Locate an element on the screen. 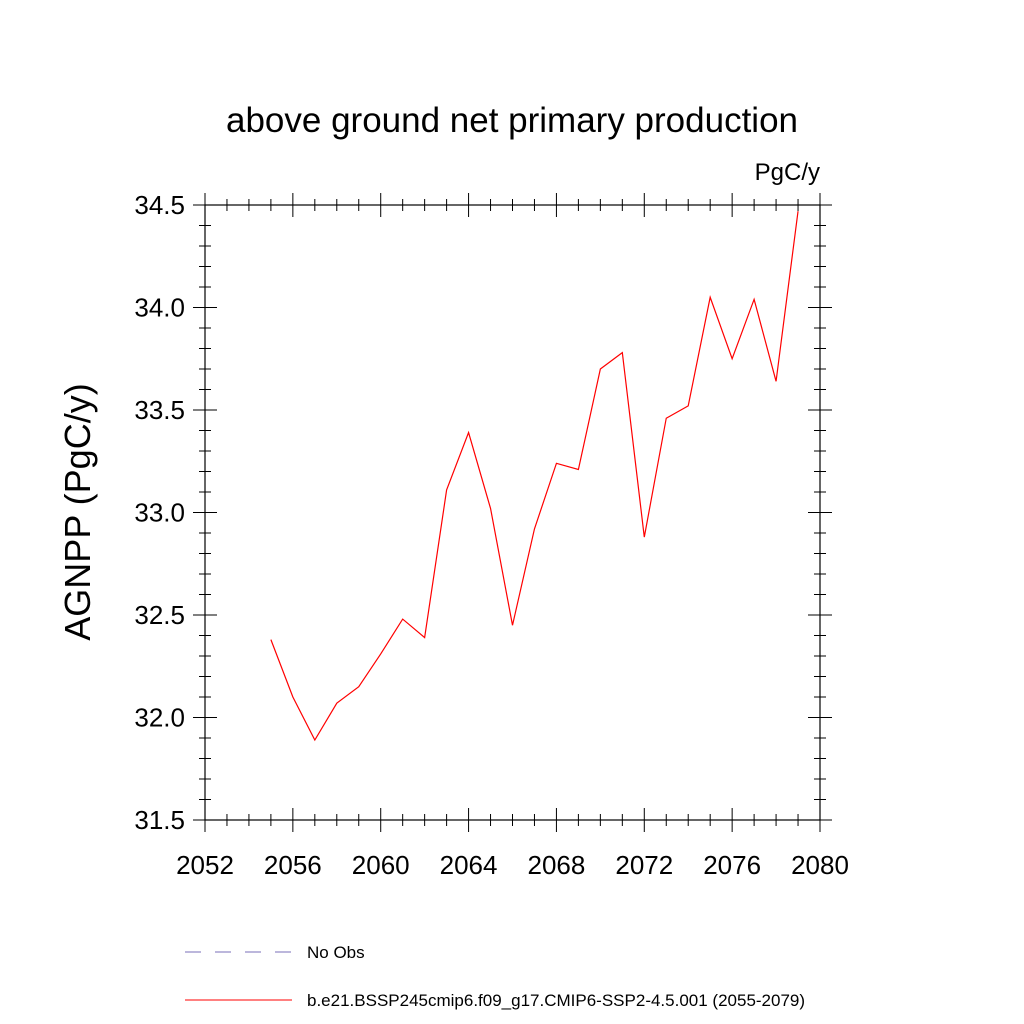 The image size is (1024, 1024). x-tick-label: 2076 is located at coordinates (732, 865).